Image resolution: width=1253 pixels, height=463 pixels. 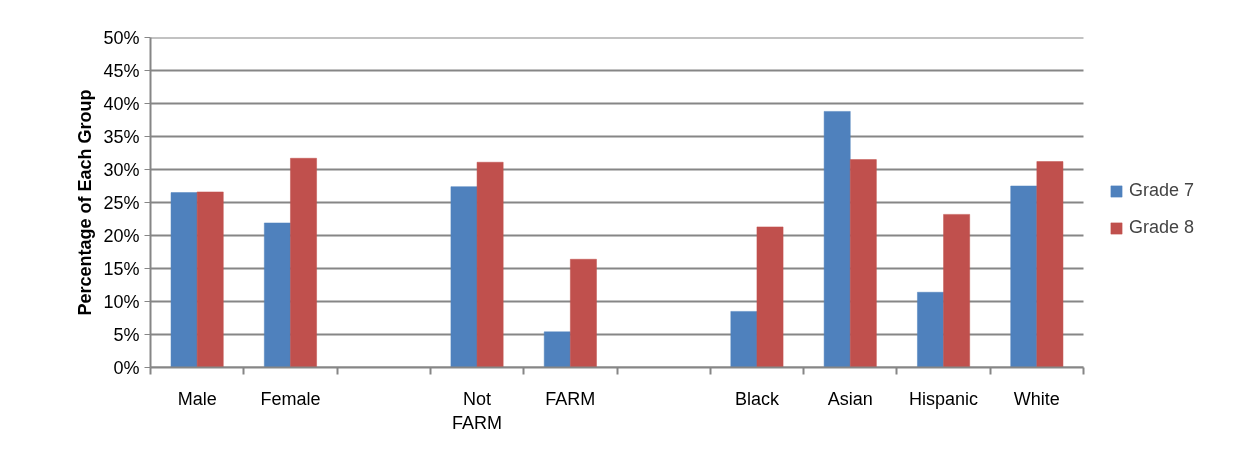 What do you see at coordinates (121, 268) in the screenshot?
I see `y-tick-label: 15%` at bounding box center [121, 268].